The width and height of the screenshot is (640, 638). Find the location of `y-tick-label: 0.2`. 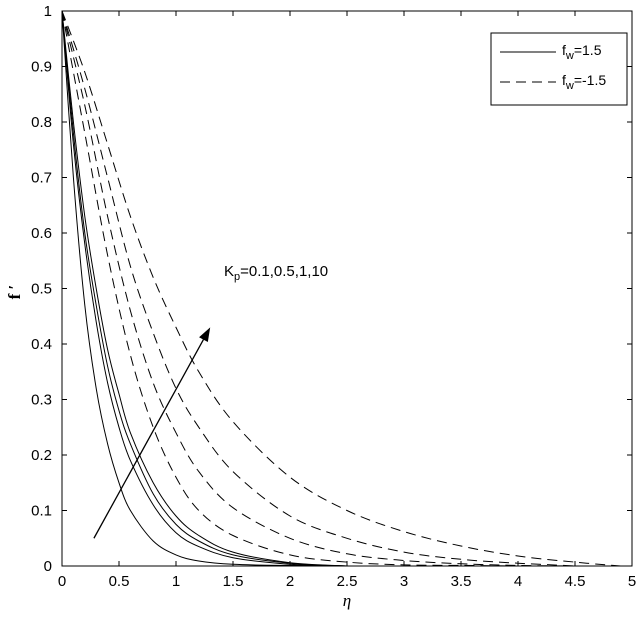

y-tick-label: 0.2 is located at coordinates (41, 455).